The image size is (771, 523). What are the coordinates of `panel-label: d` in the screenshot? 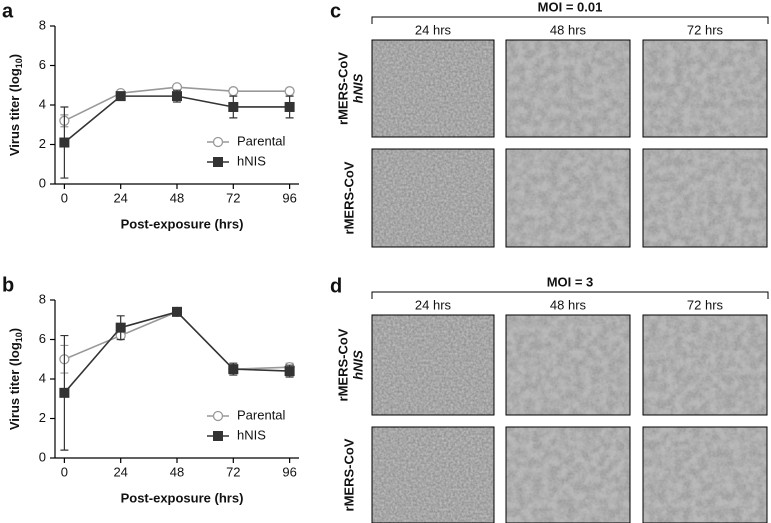 It's located at (336, 286).